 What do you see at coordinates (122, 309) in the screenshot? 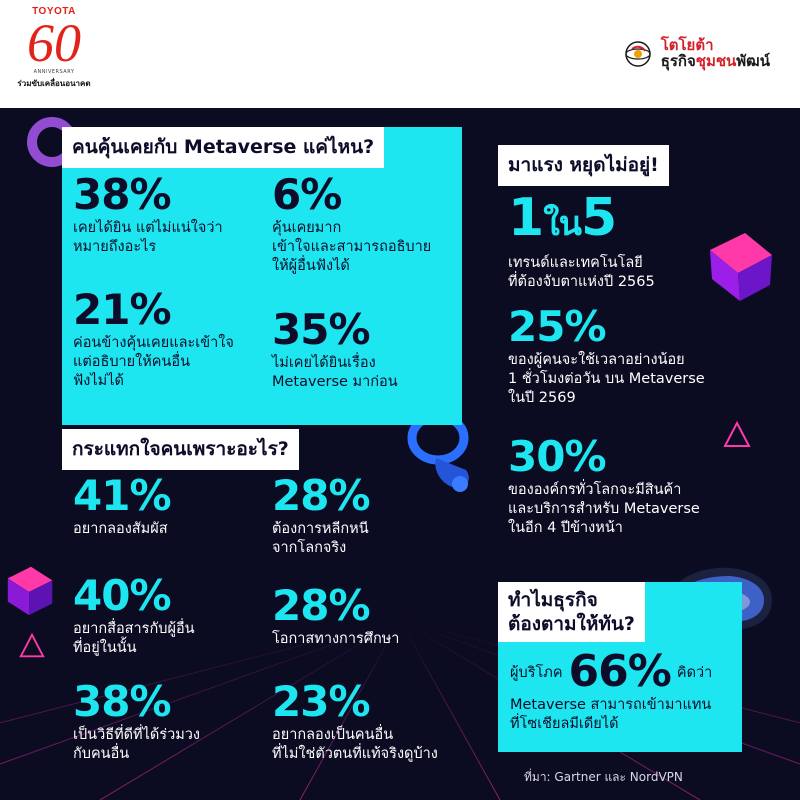
I see `stat-value: 21%` at bounding box center [122, 309].